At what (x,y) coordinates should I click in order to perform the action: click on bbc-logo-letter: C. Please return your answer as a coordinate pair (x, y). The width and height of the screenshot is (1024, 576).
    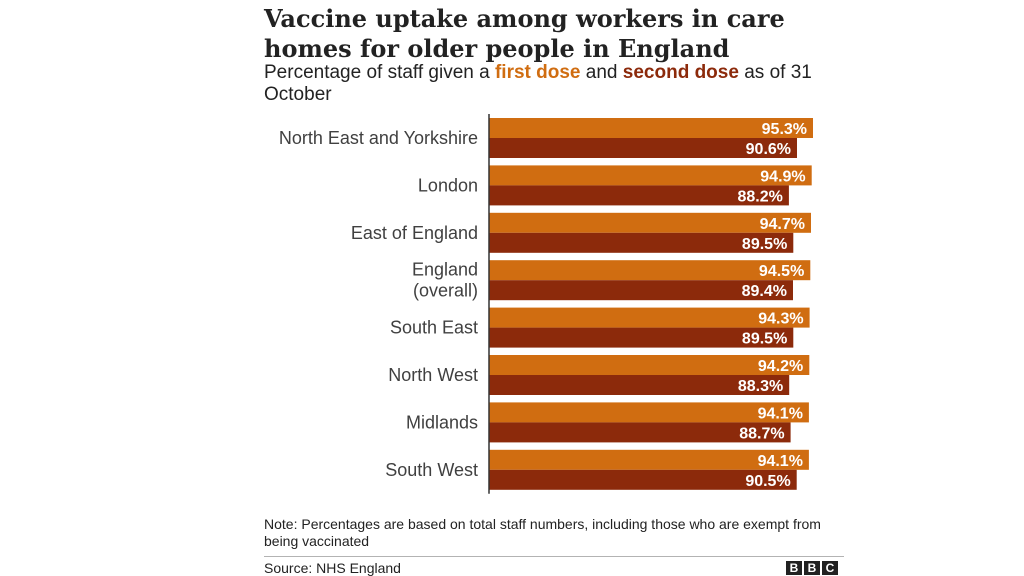
    Looking at the image, I should click on (830, 568).